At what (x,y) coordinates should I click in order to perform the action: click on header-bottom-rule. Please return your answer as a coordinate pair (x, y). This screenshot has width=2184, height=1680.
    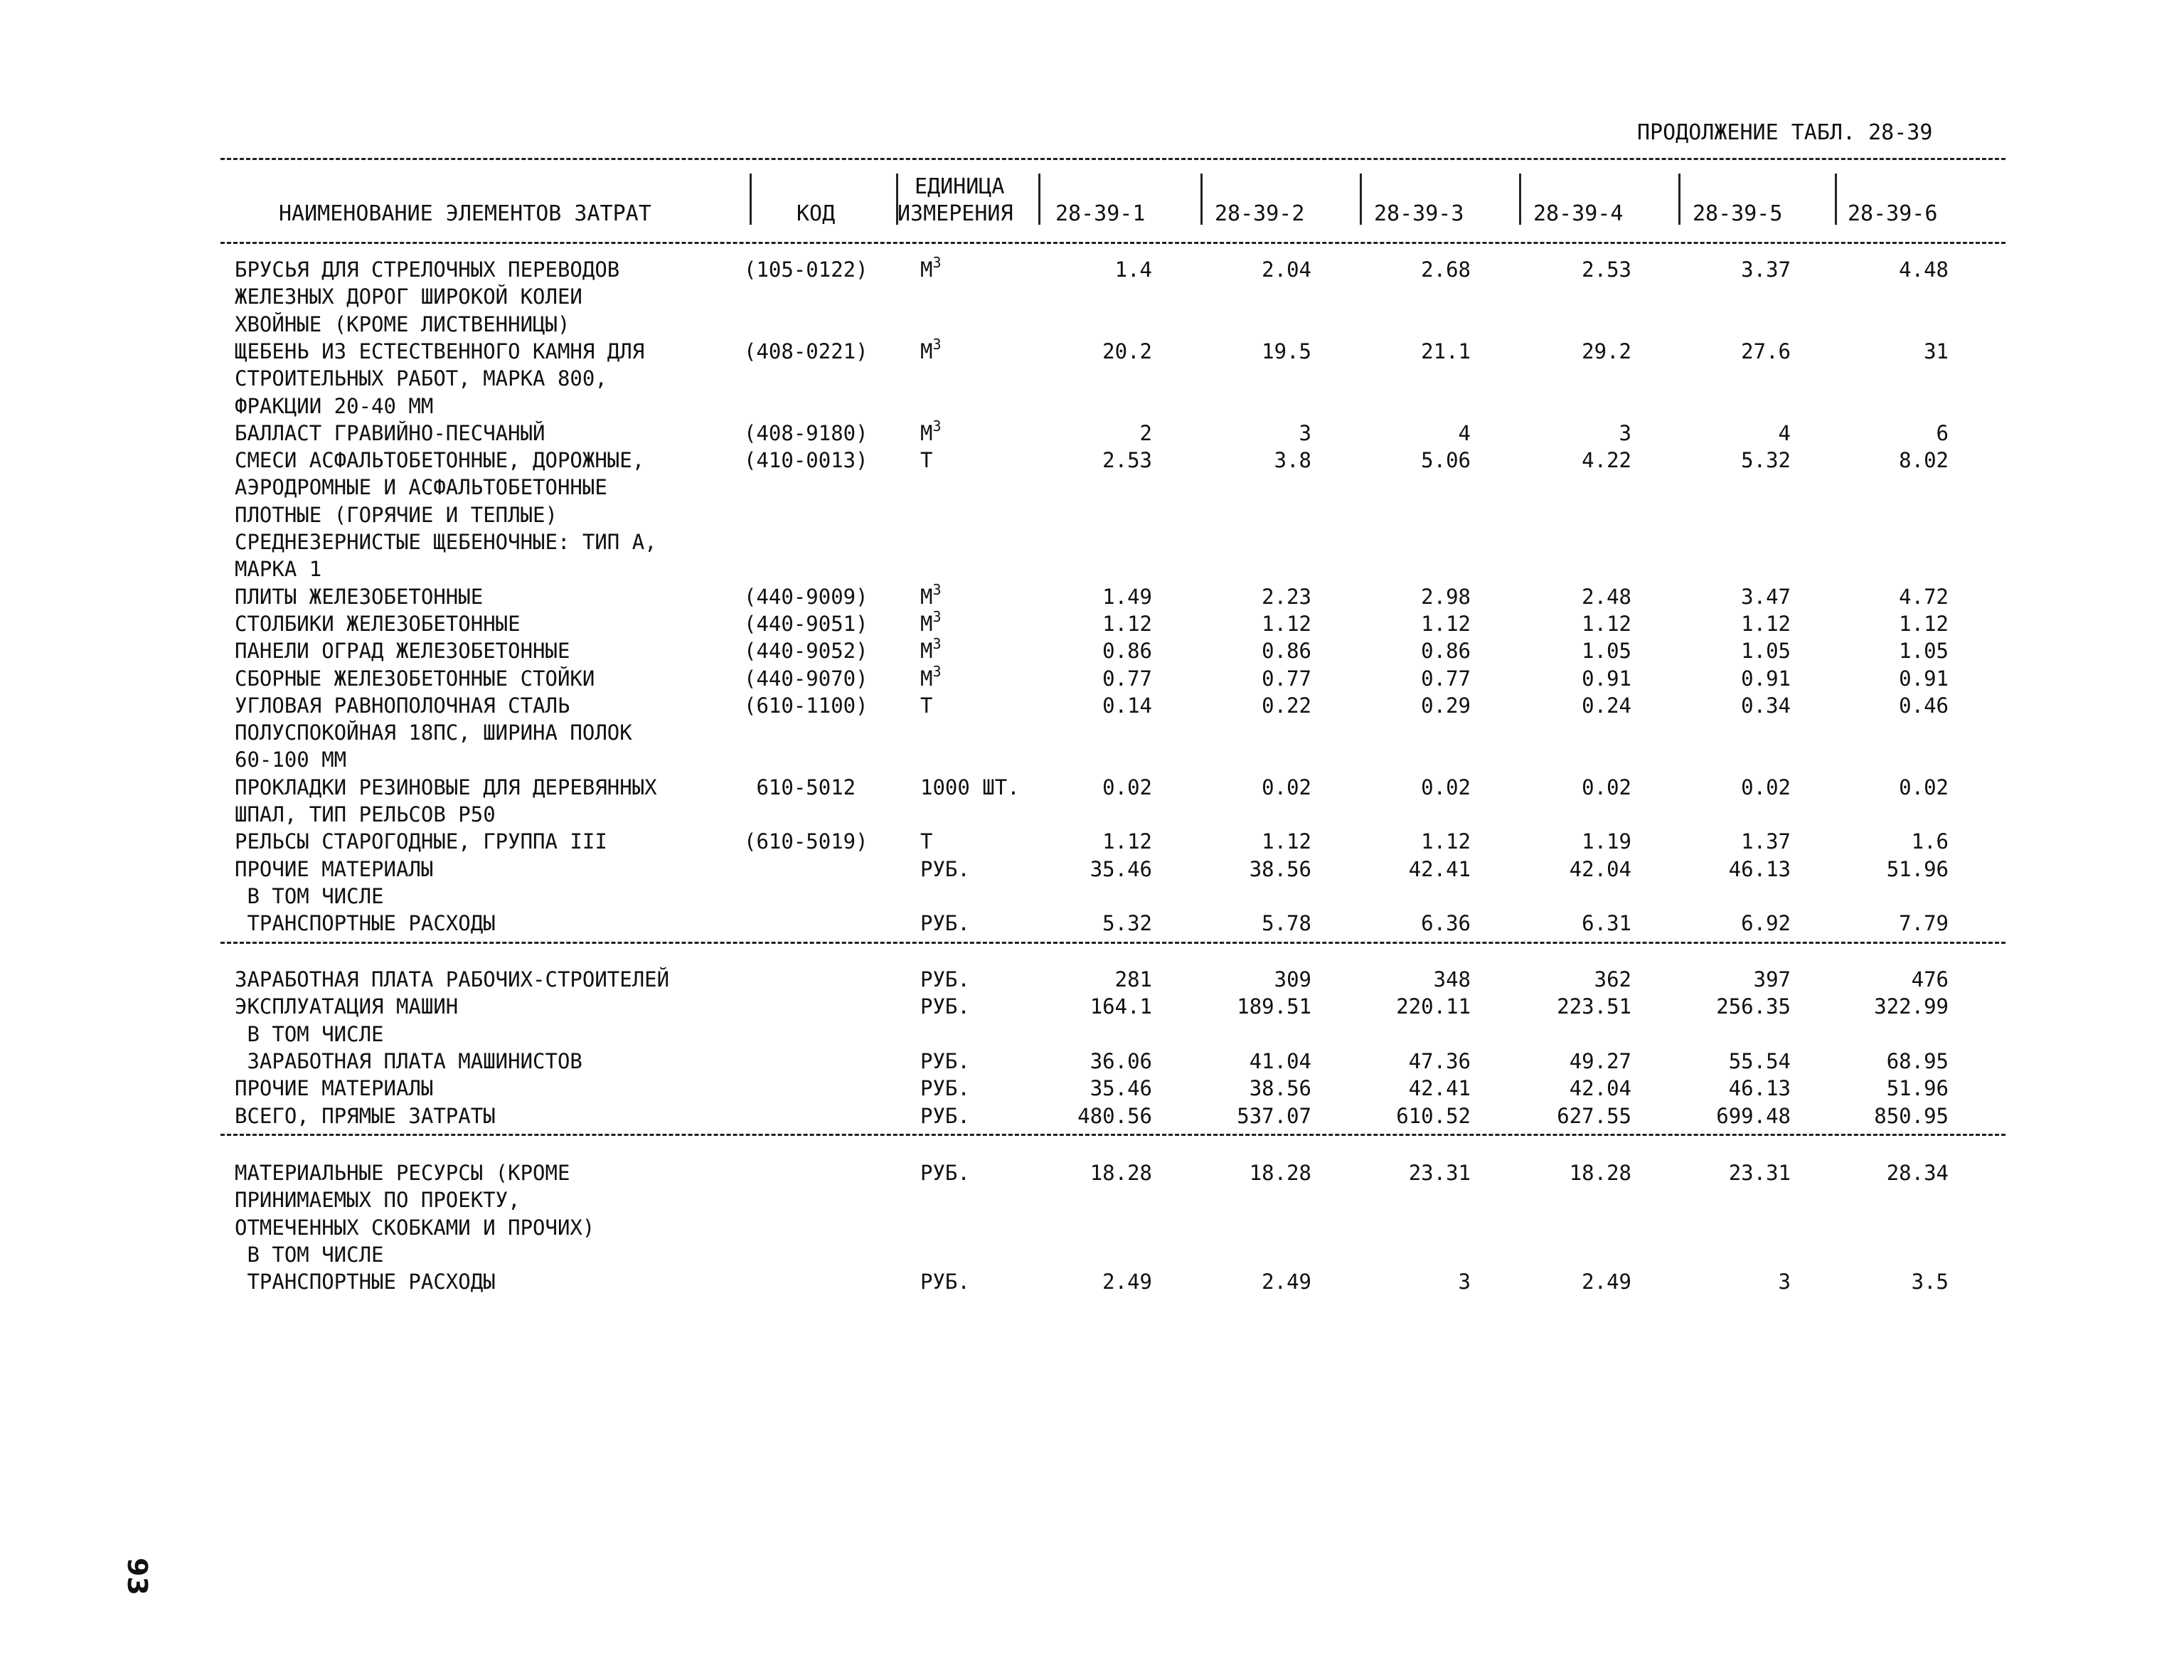
    Looking at the image, I should click on (1112, 243).